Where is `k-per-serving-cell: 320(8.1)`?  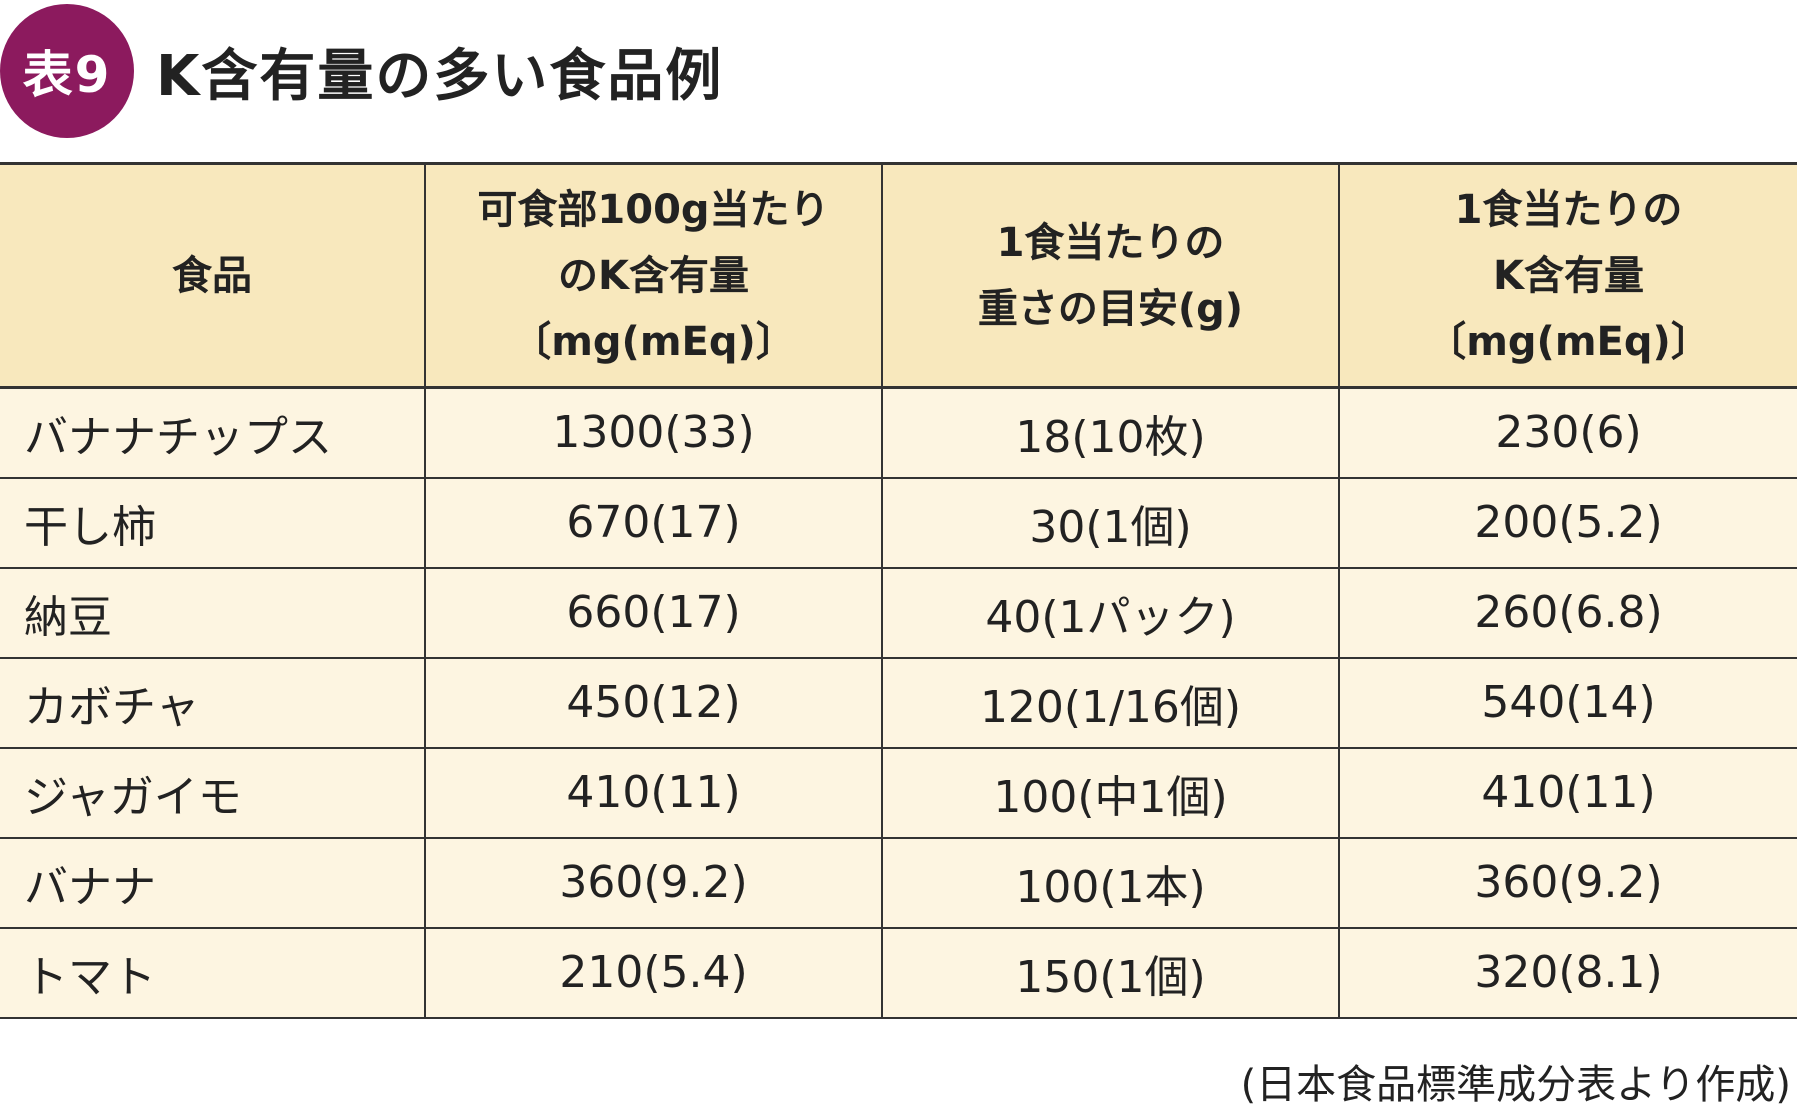 k-per-serving-cell: 320(8.1) is located at coordinates (1567, 972).